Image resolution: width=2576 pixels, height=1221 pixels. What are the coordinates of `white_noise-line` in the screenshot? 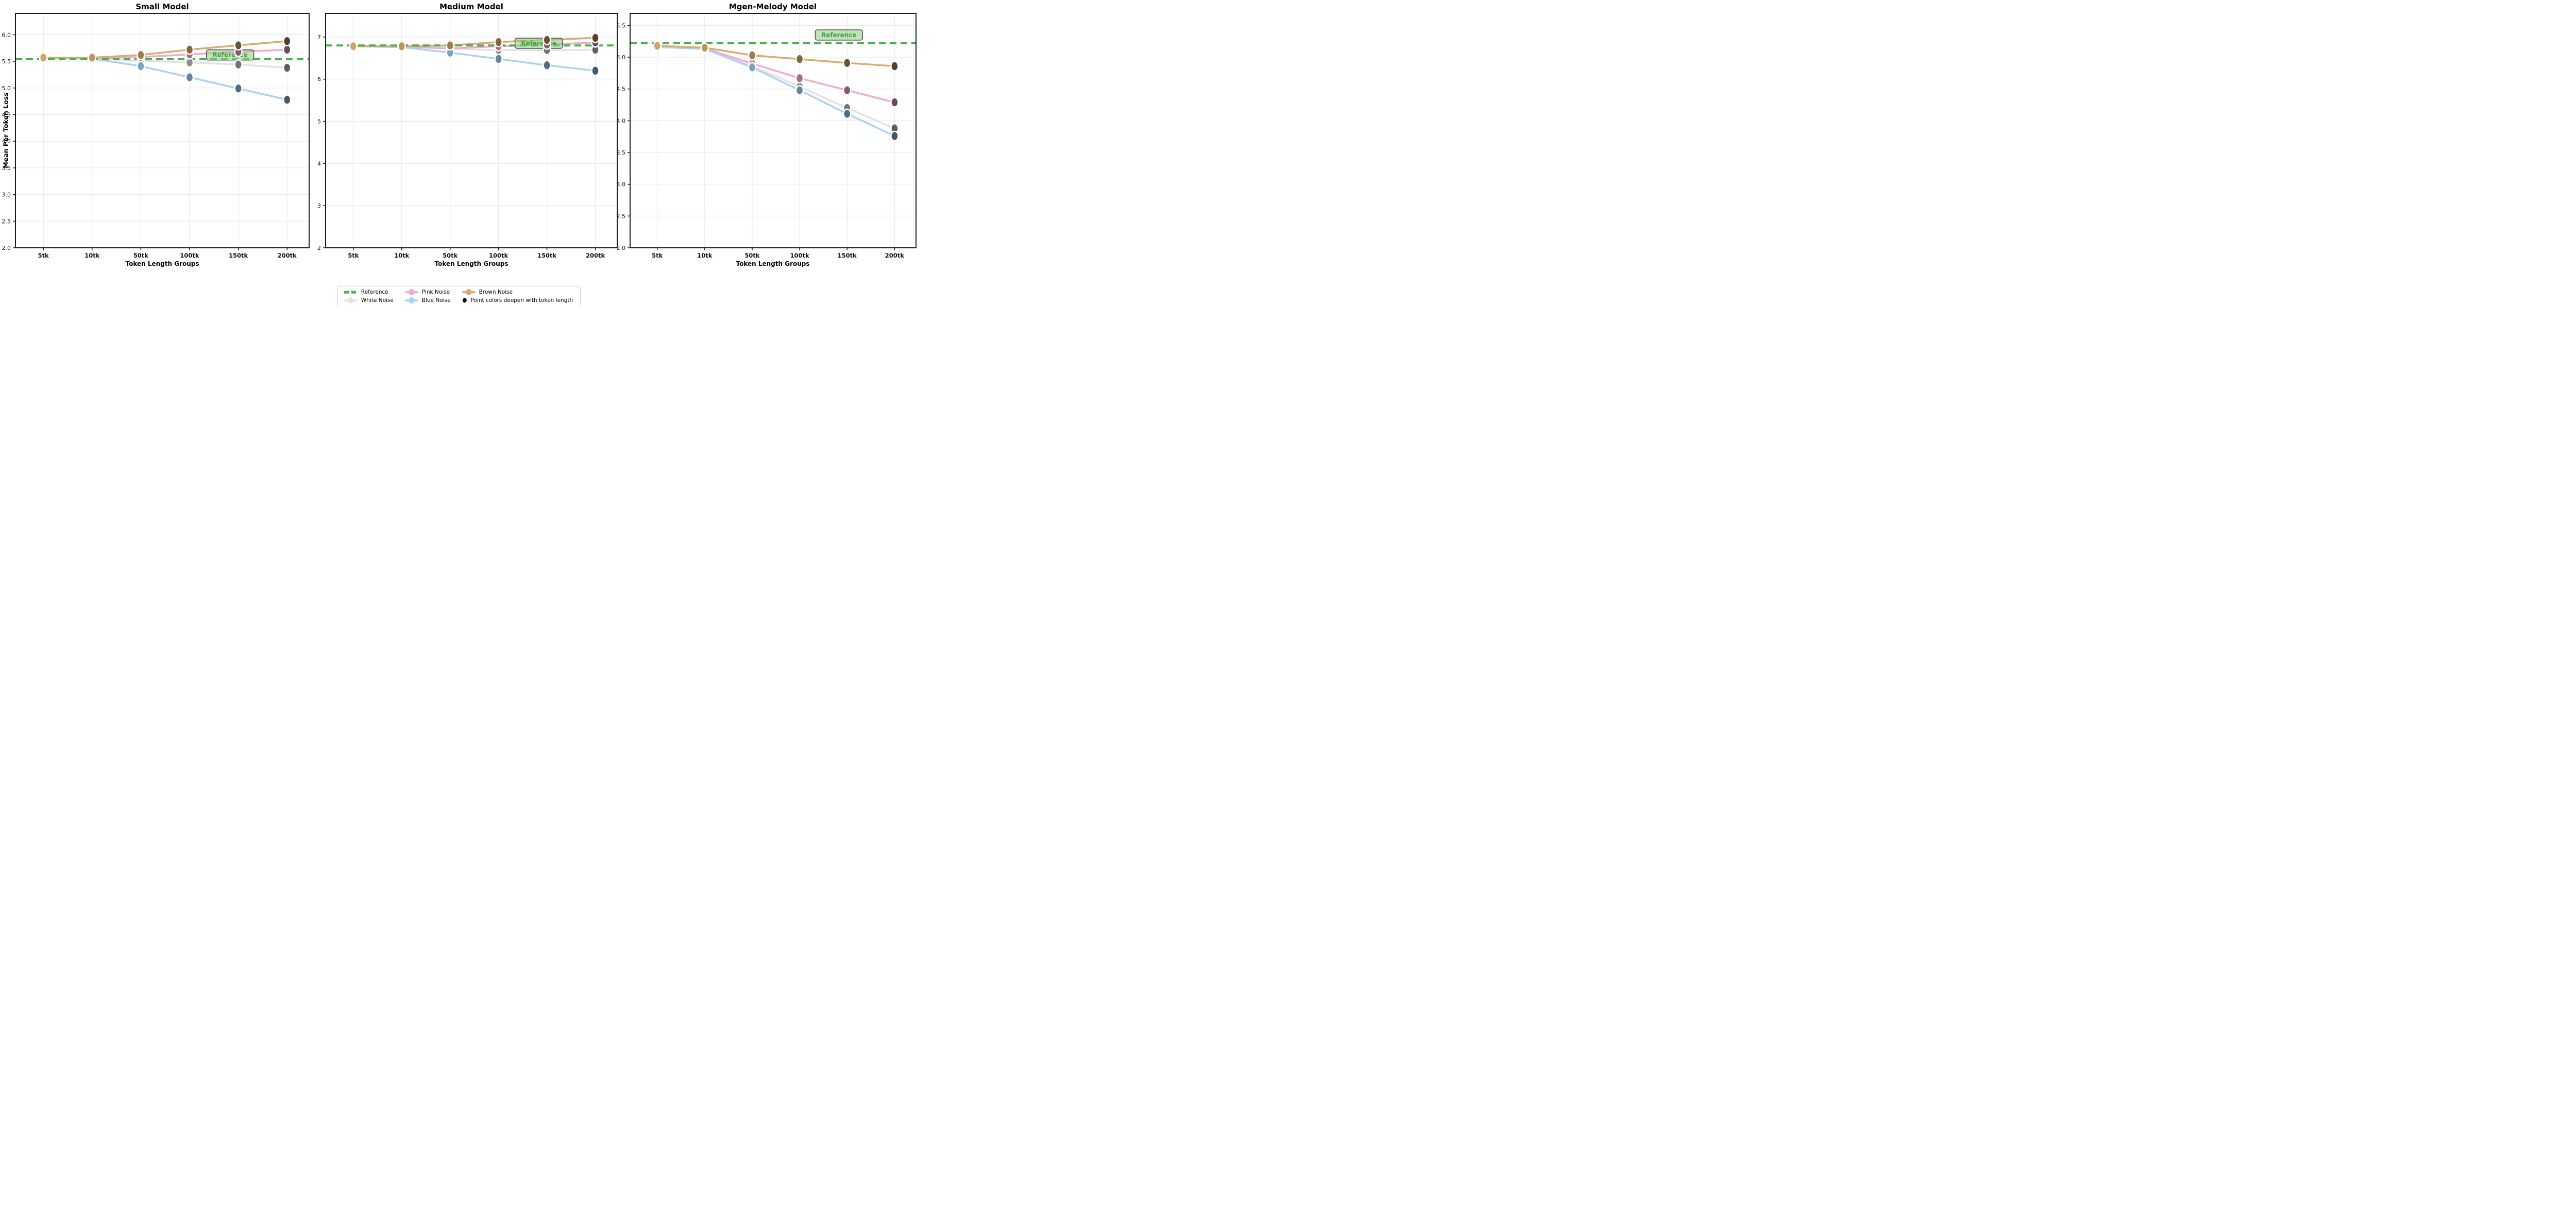 It's located at (776, 87).